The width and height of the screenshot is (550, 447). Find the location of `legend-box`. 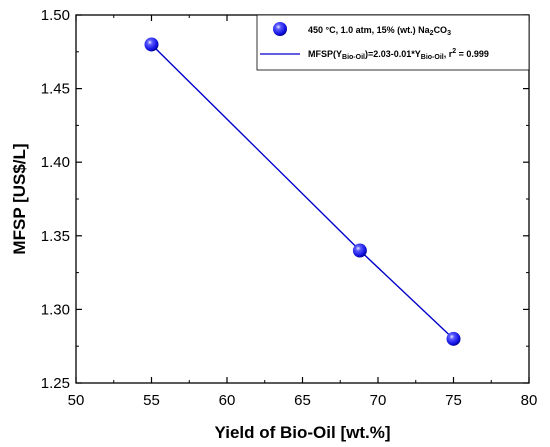

legend-box is located at coordinates (393, 42).